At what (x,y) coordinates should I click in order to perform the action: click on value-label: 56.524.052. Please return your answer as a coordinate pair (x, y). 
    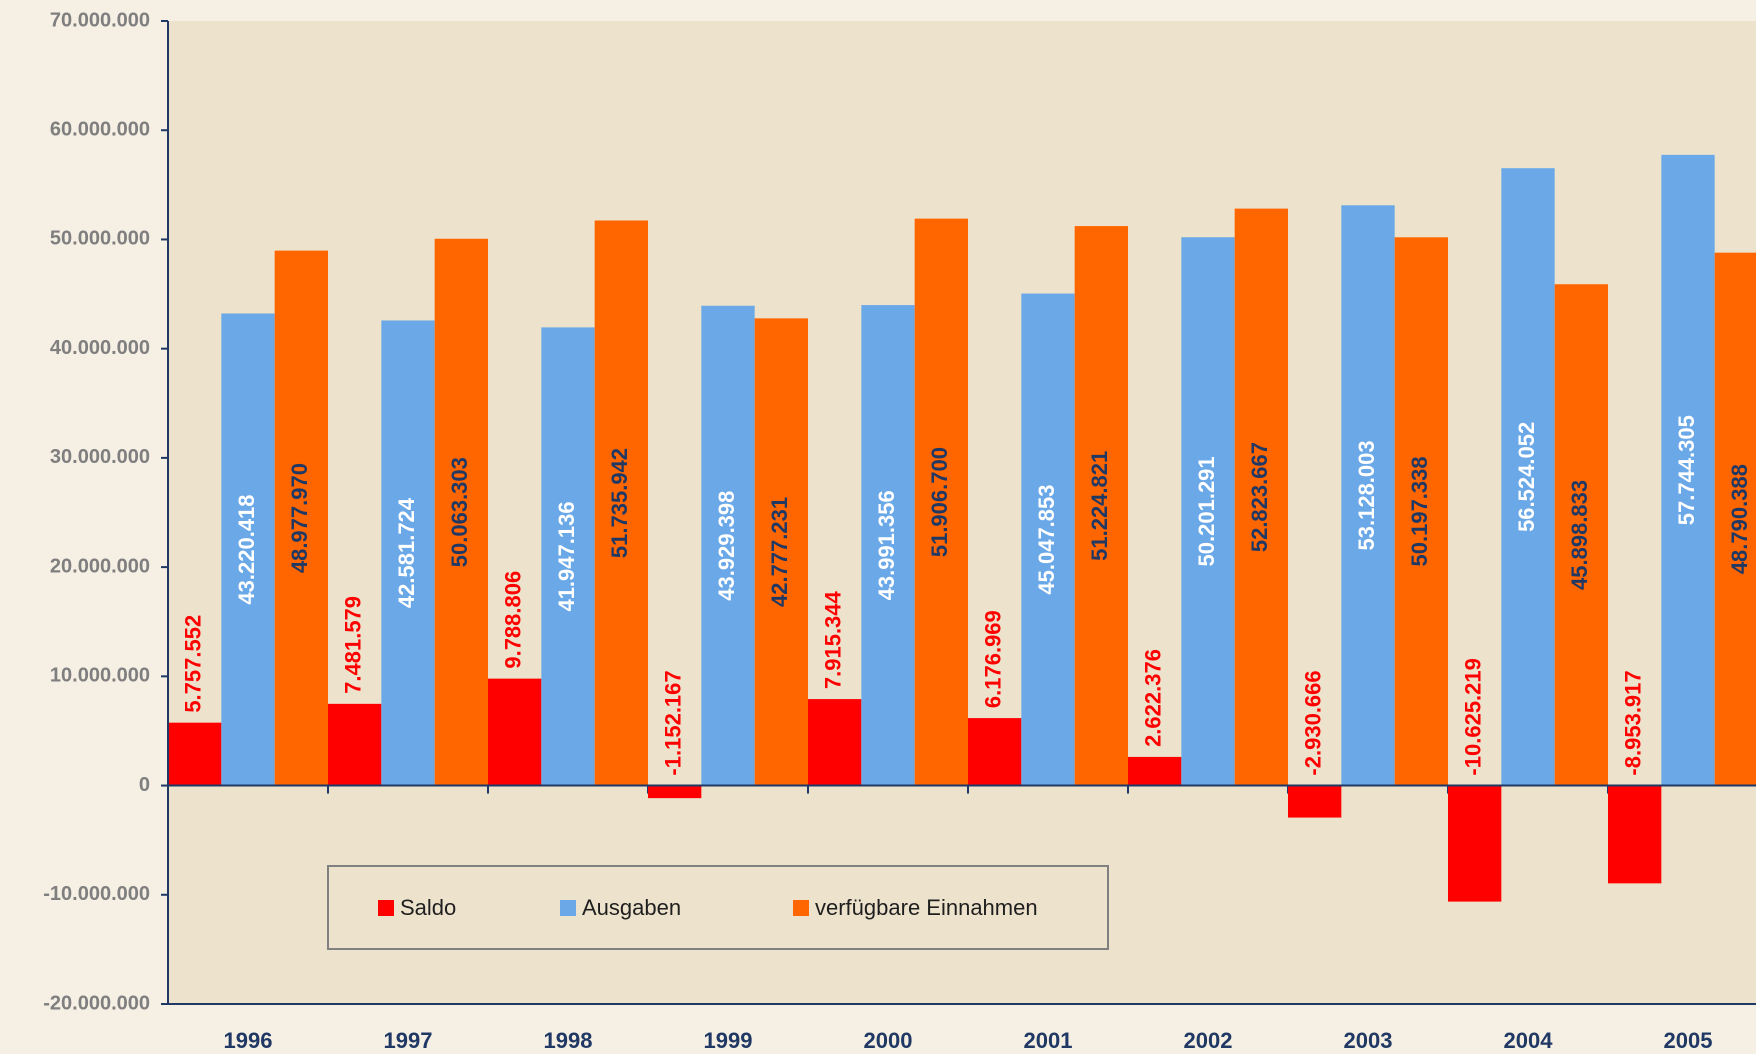
    Looking at the image, I should click on (1526, 477).